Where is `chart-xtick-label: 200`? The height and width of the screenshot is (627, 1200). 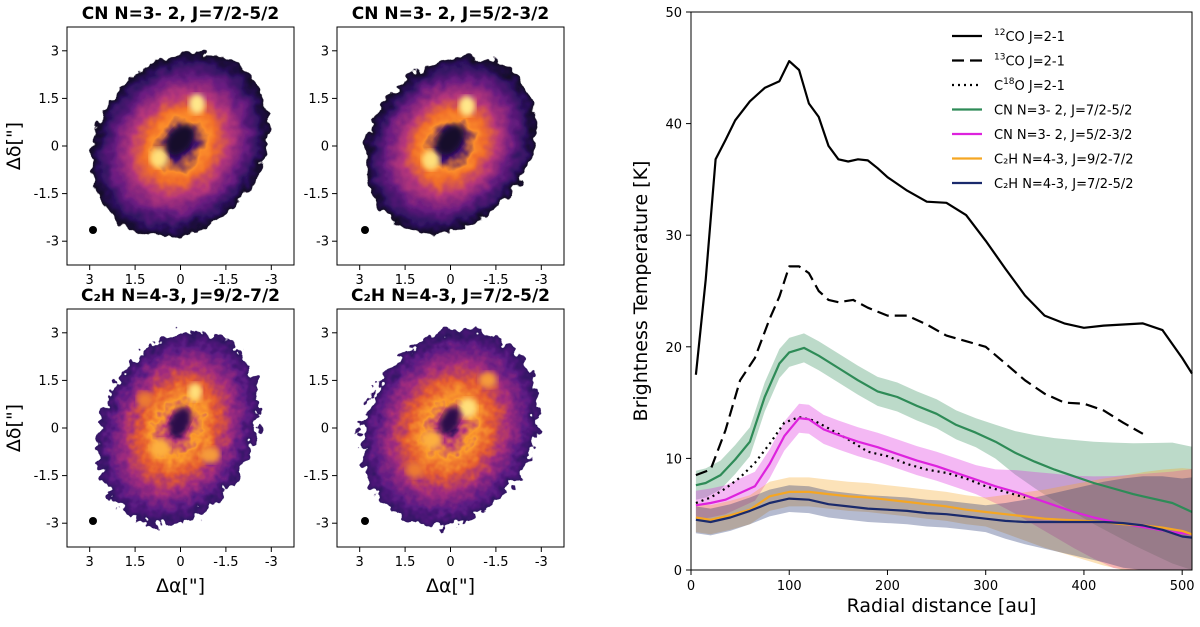
chart-xtick-label: 200 is located at coordinates (887, 586).